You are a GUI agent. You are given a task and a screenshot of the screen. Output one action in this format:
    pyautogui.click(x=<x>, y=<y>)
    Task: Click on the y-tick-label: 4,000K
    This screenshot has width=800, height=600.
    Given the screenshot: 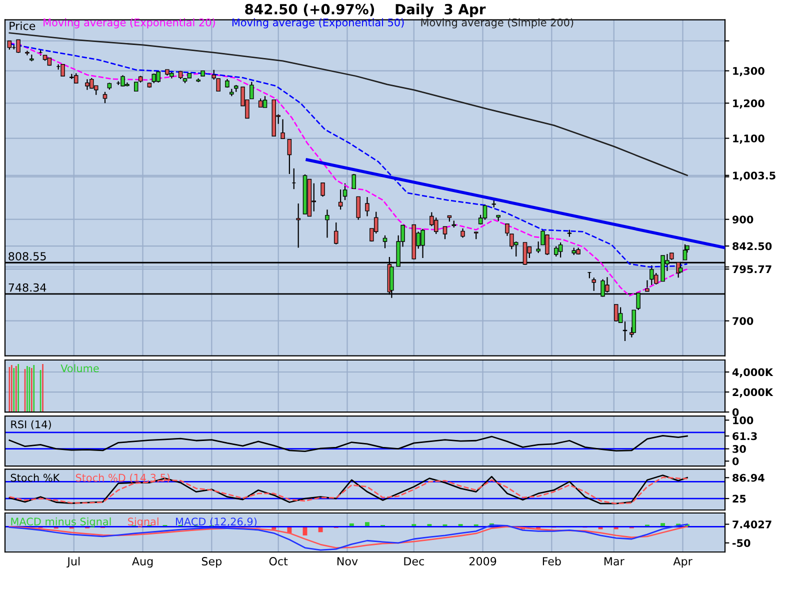 What is the action you would take?
    pyautogui.click(x=753, y=373)
    